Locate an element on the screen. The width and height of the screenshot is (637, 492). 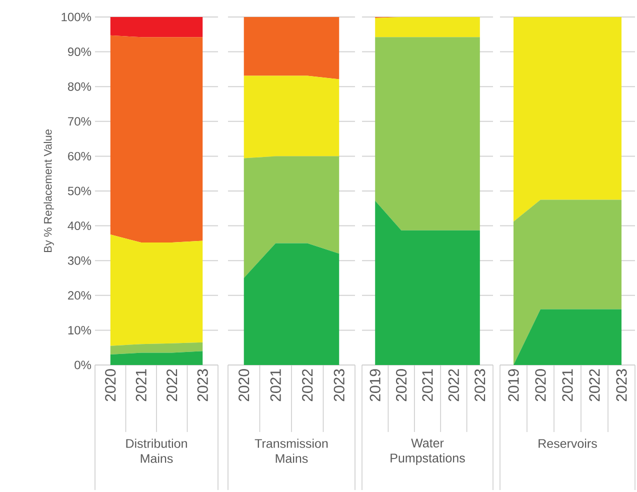
y-tick-label: 10% is located at coordinates (80, 330).